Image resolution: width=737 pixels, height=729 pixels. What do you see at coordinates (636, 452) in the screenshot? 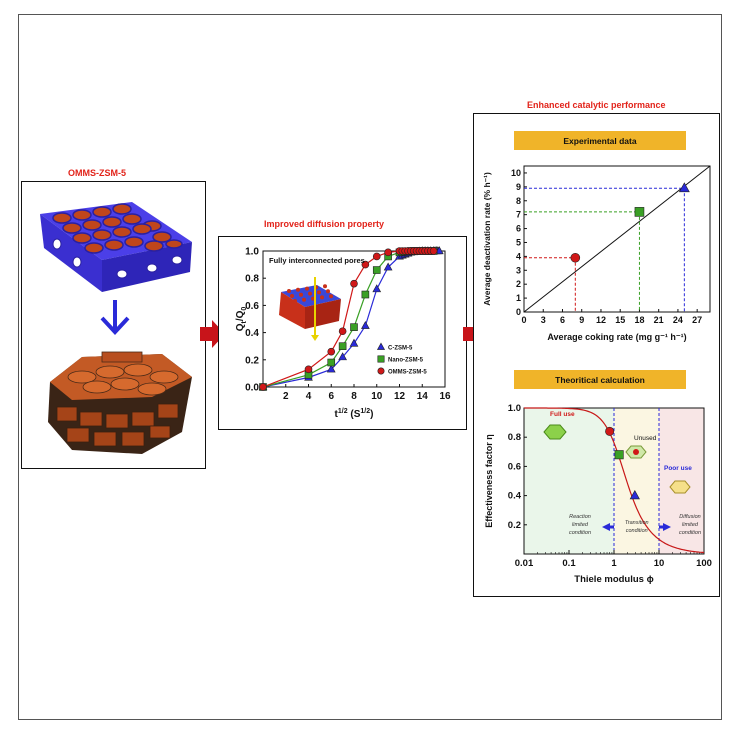
I see `unused-dot` at bounding box center [636, 452].